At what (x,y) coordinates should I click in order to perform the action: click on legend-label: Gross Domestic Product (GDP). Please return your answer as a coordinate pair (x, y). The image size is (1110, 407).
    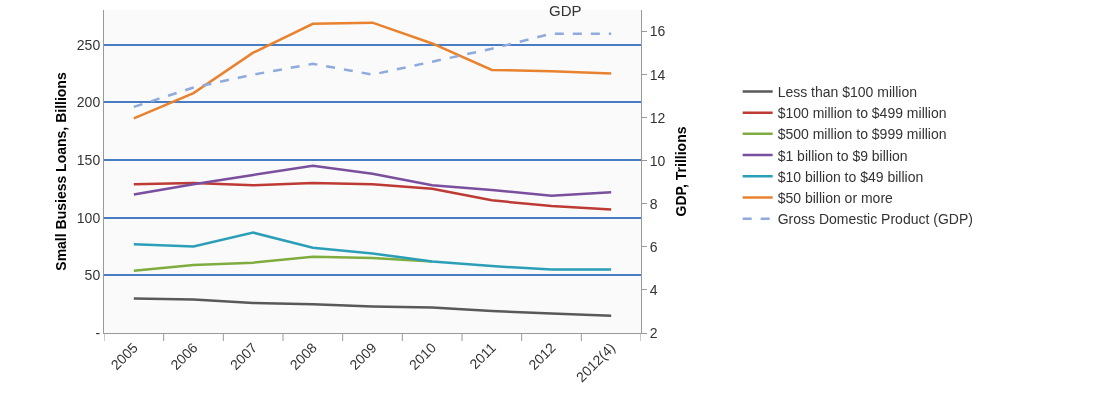
    Looking at the image, I should click on (875, 219).